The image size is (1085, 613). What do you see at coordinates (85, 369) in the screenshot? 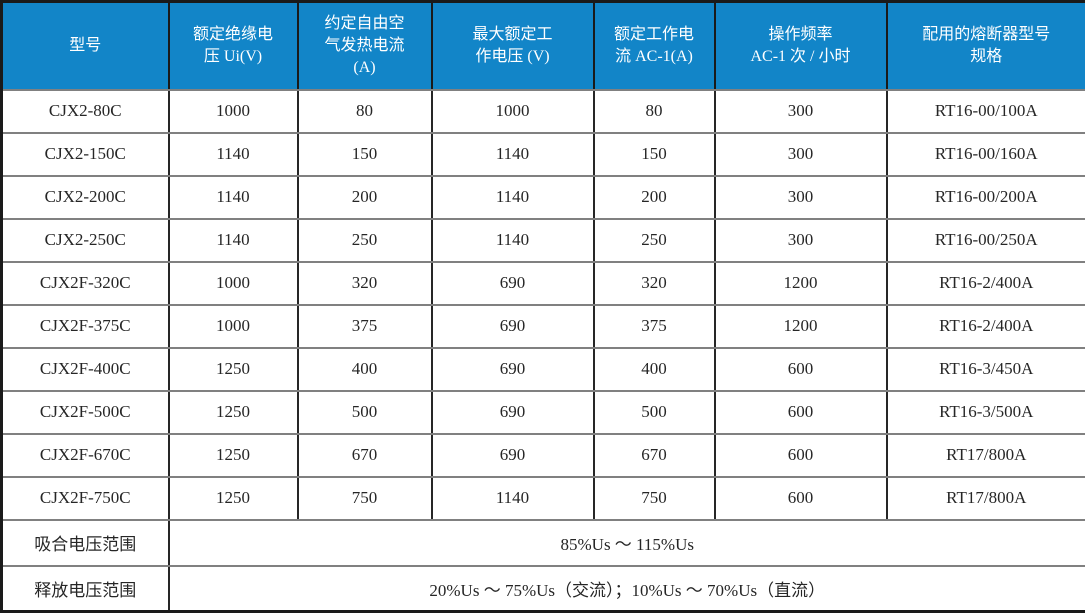
I see `model-cell: CJX2F-400C` at bounding box center [85, 369].